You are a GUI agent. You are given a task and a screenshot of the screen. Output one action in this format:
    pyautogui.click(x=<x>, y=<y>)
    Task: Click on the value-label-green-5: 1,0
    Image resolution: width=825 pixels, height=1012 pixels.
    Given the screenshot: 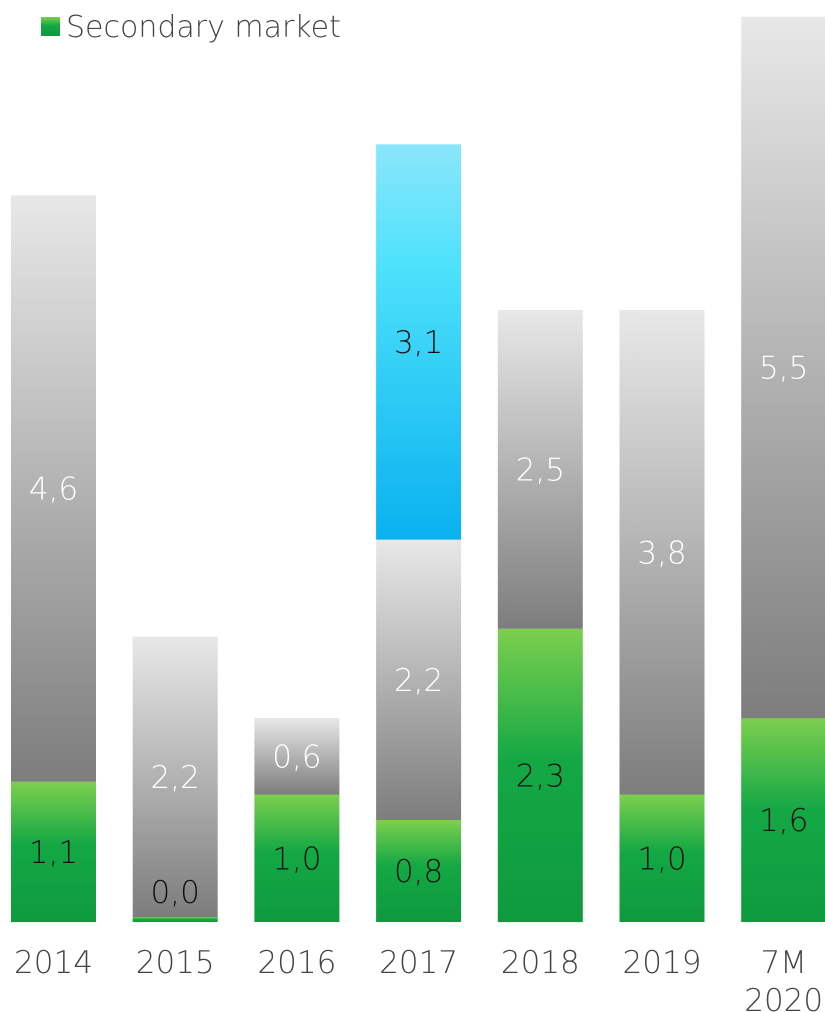 What is the action you would take?
    pyautogui.click(x=661, y=859)
    